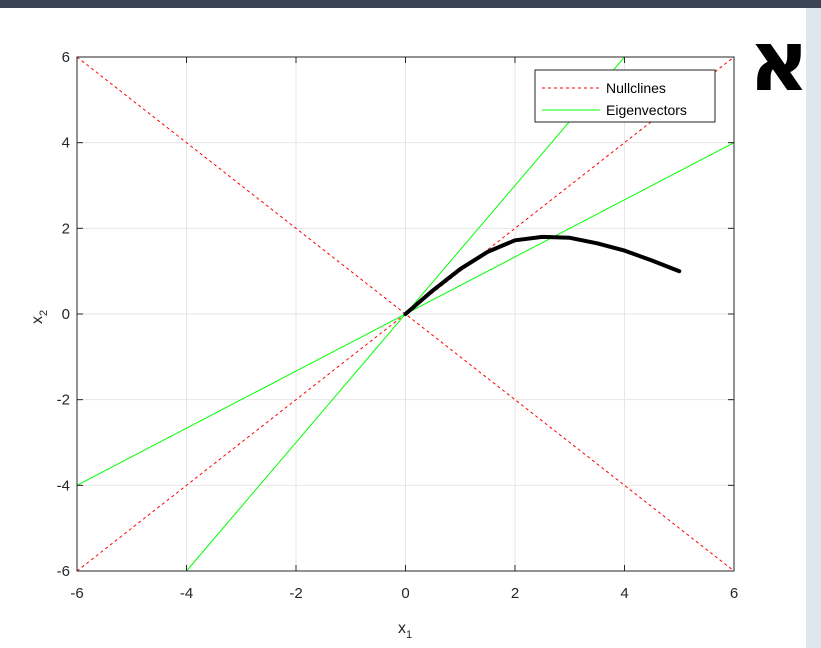  I want to click on x-tick-label: -2, so click(295, 593).